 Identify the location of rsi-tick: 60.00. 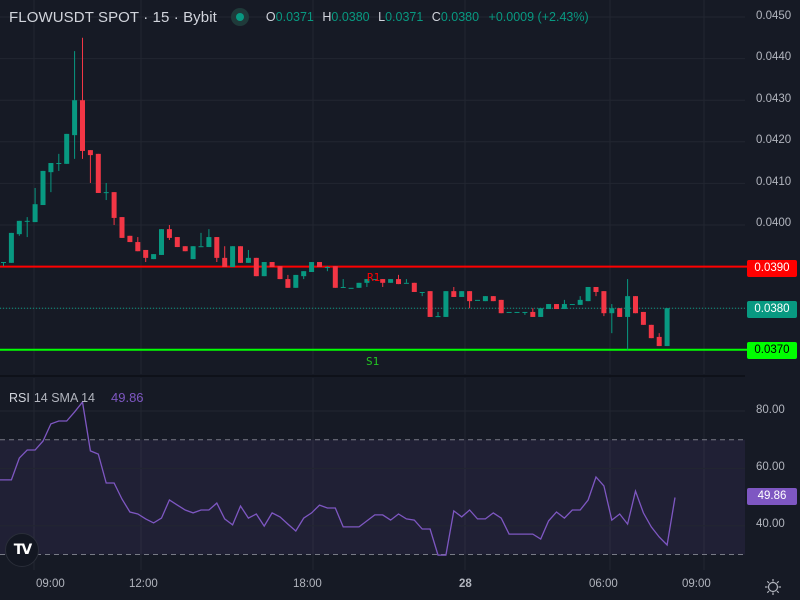
(770, 467).